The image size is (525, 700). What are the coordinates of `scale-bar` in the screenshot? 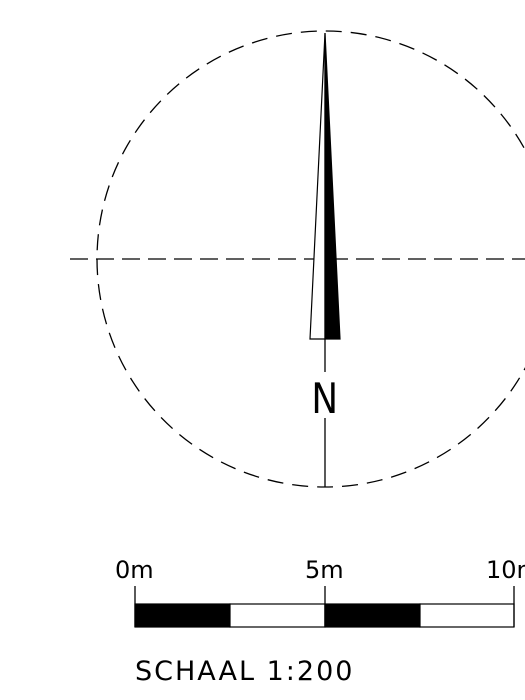 It's located at (324, 607).